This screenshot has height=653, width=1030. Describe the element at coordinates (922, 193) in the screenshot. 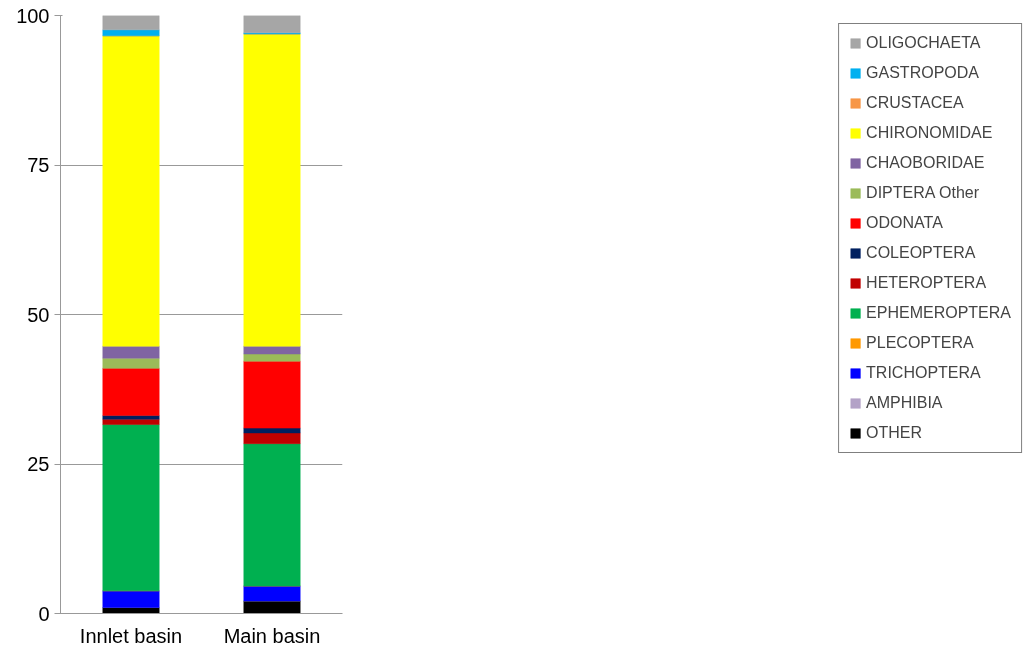

I see `legend-label: DIPTERA Other` at that location.